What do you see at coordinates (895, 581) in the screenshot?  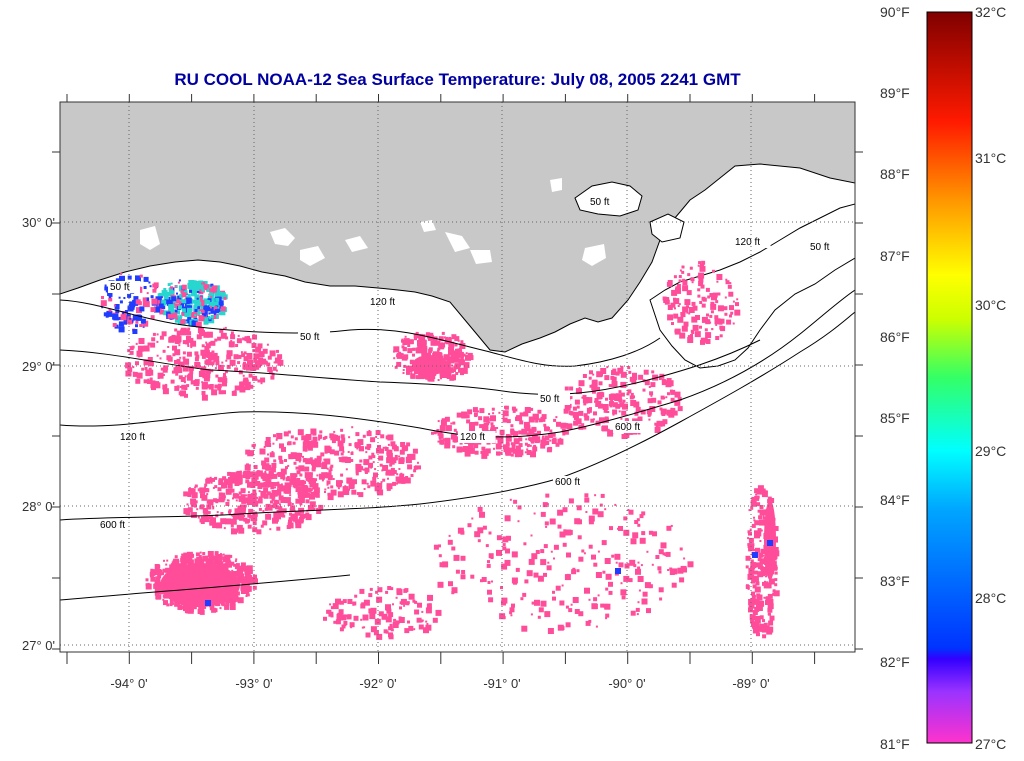 I see `colorbar-f-label: 83°F` at bounding box center [895, 581].